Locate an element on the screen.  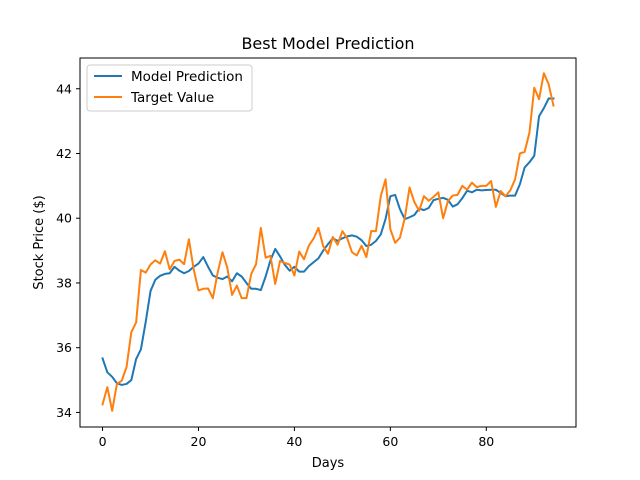
y-tick-label: 34 is located at coordinates (64, 412).